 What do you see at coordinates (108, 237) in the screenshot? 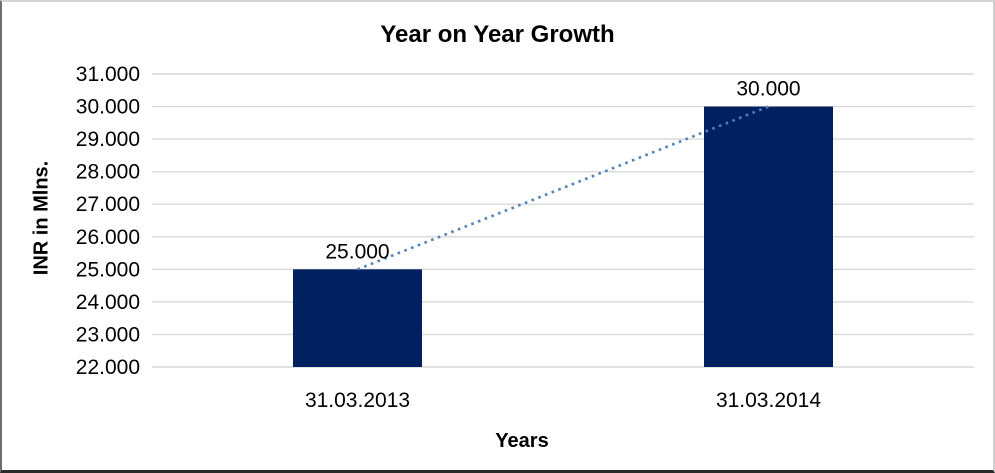
I see `y-tick-label: 26.000` at bounding box center [108, 237].